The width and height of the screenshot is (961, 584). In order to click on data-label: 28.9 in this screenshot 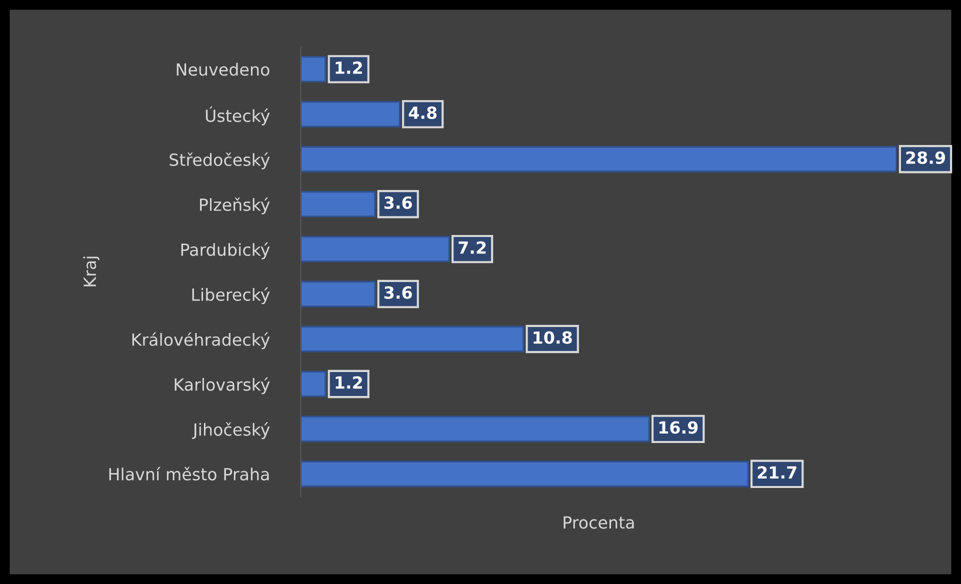, I will do `click(925, 157)`.